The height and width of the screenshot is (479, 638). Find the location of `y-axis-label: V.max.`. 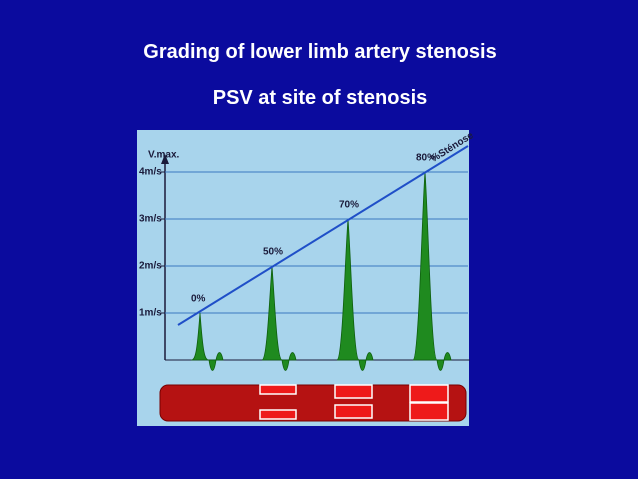

y-axis-label: V.max. is located at coordinates (164, 155).